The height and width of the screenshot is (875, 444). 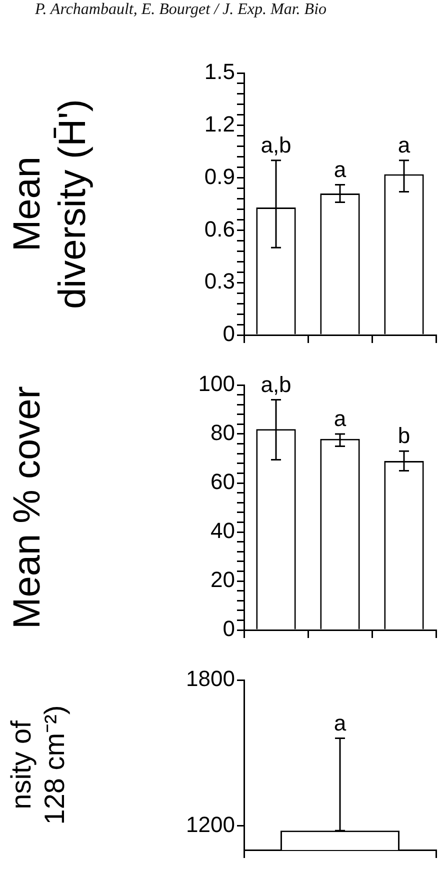 What do you see at coordinates (181, 10) in the screenshot?
I see `text: P. Archambault, E. Bourget / J. Exp. Mar. Bio` at bounding box center [181, 10].